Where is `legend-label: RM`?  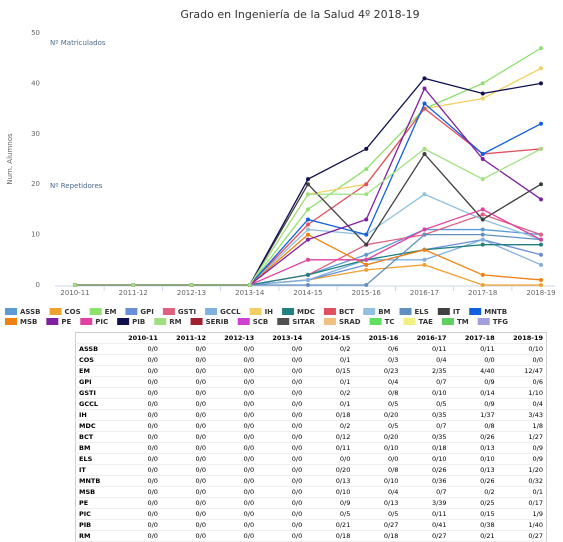
legend-label: RM is located at coordinates (175, 322).